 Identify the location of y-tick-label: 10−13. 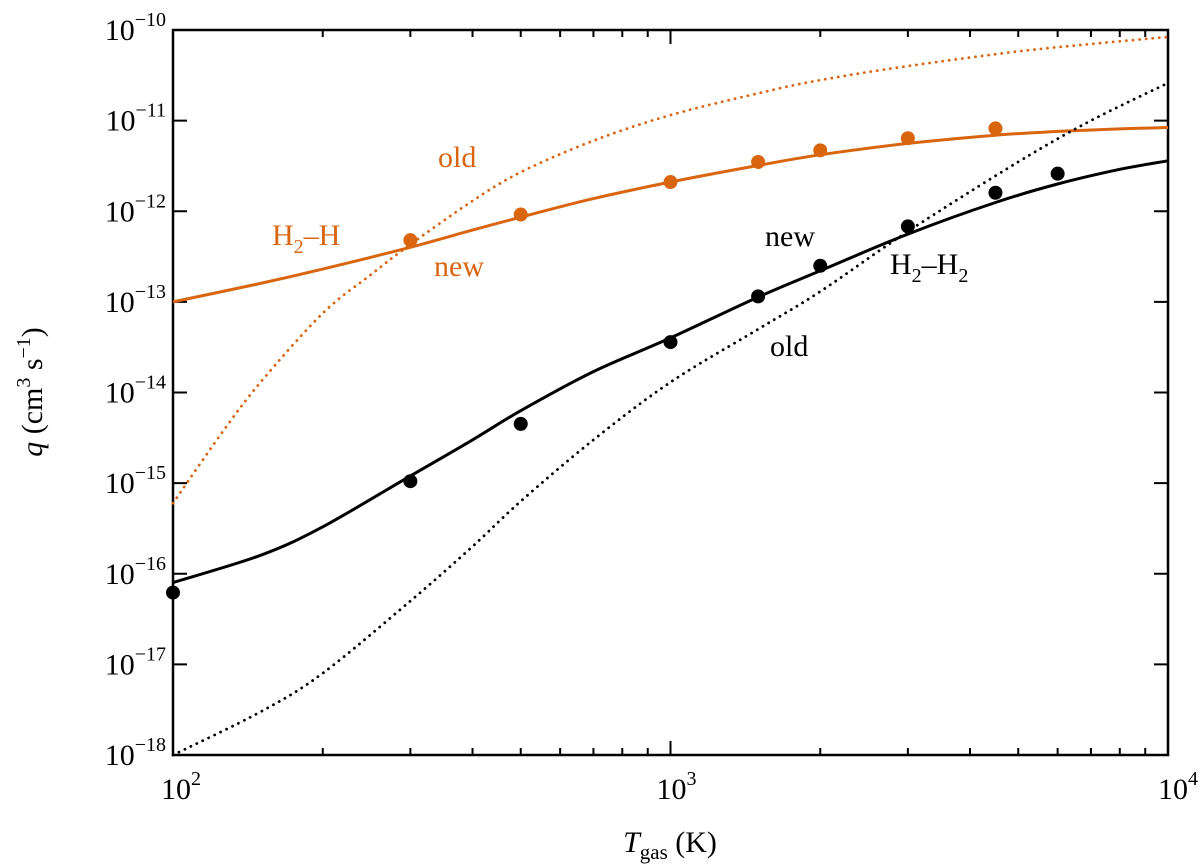
(135, 300).